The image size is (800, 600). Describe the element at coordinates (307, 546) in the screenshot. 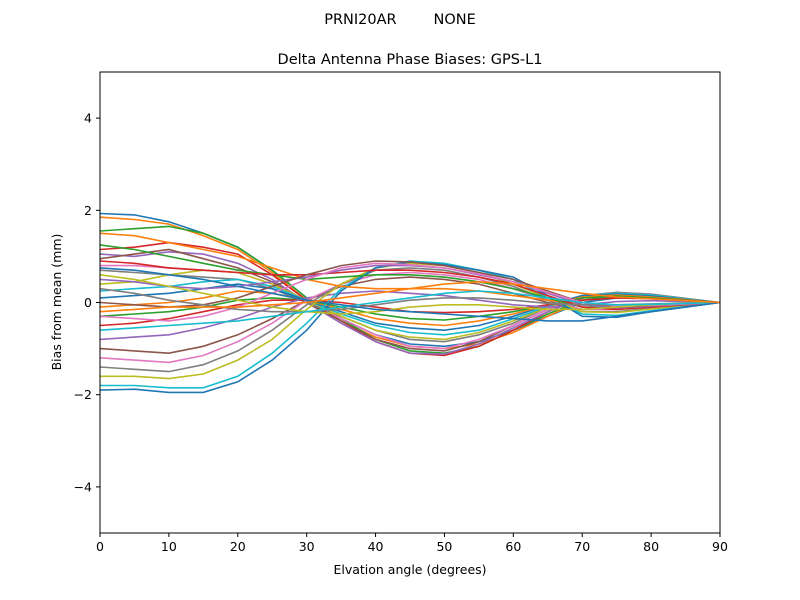

I see `x-tick-label: 30` at that location.